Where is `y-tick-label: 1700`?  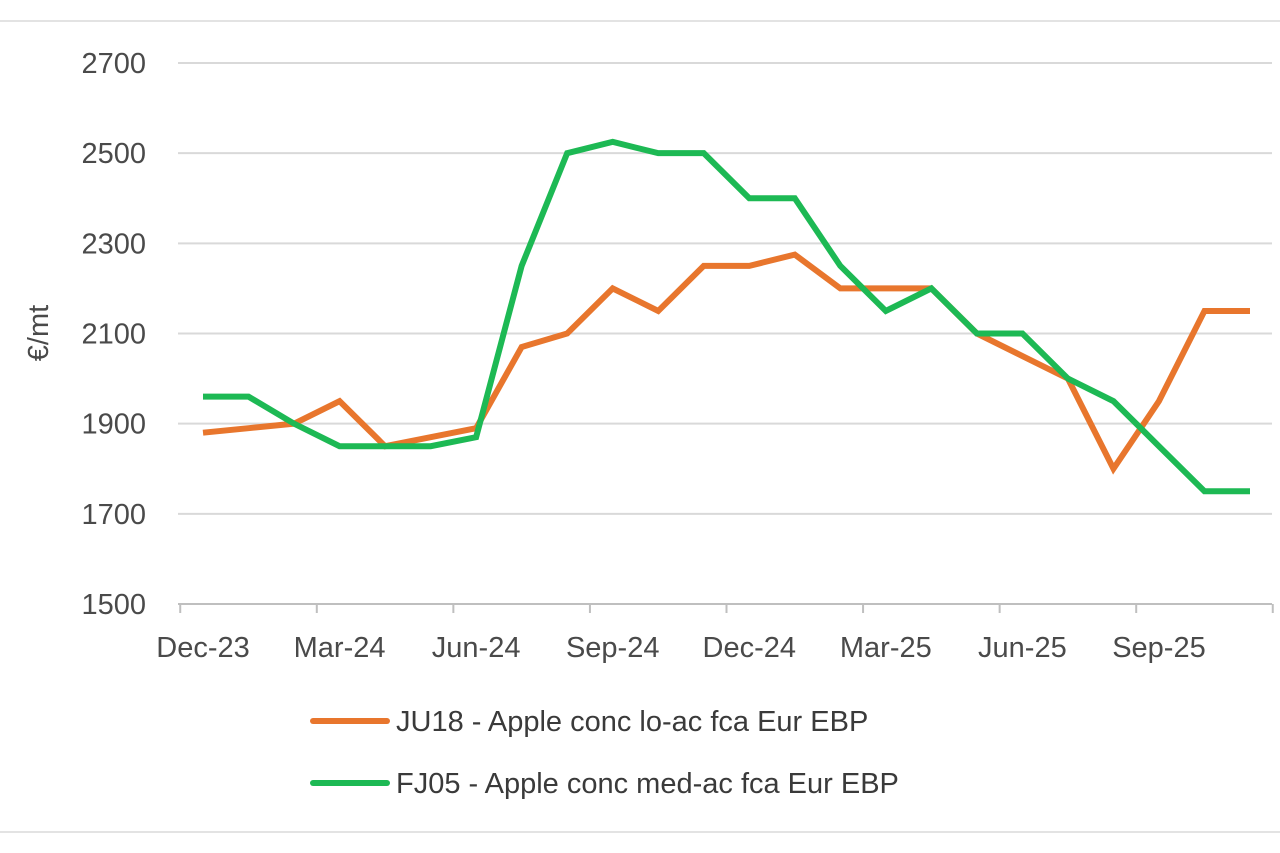 y-tick-label: 1700 is located at coordinates (113, 515).